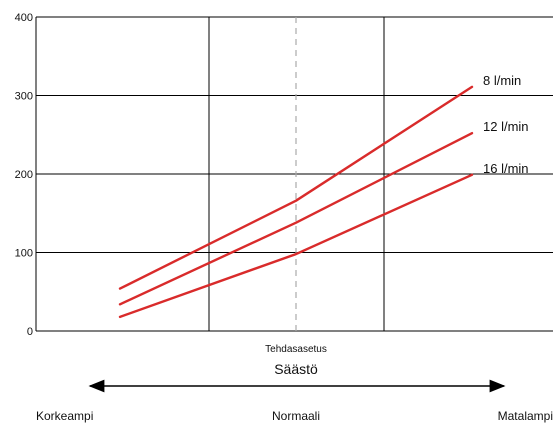 The height and width of the screenshot is (428, 553). Describe the element at coordinates (30, 332) in the screenshot. I see `y-tick-label-0: 0` at that location.